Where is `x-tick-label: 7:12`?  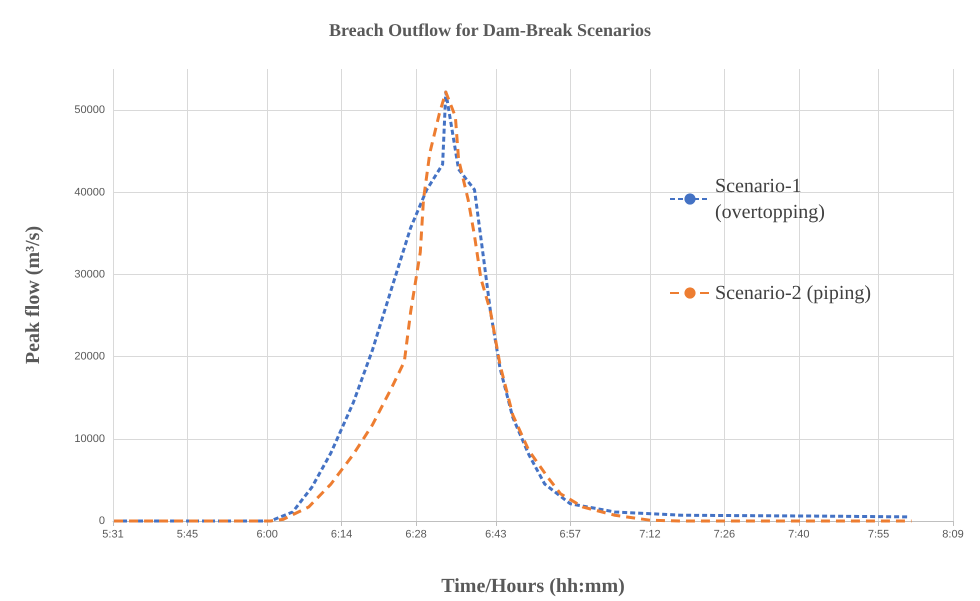 x-tick-label: 7:12 is located at coordinates (650, 534).